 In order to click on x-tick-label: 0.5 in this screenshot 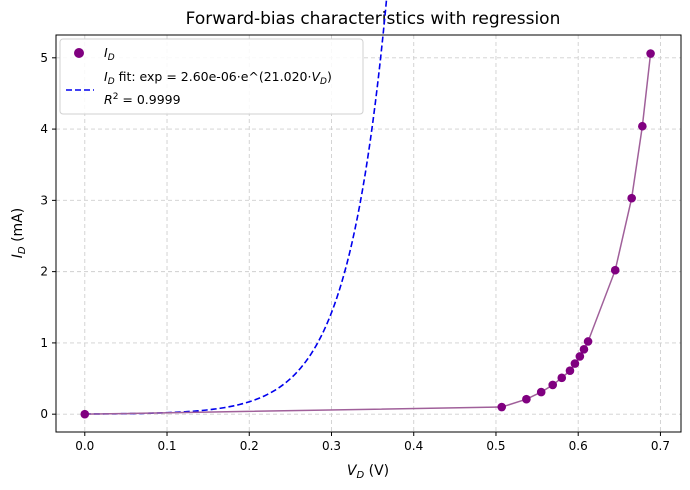, I will do `click(495, 446)`.